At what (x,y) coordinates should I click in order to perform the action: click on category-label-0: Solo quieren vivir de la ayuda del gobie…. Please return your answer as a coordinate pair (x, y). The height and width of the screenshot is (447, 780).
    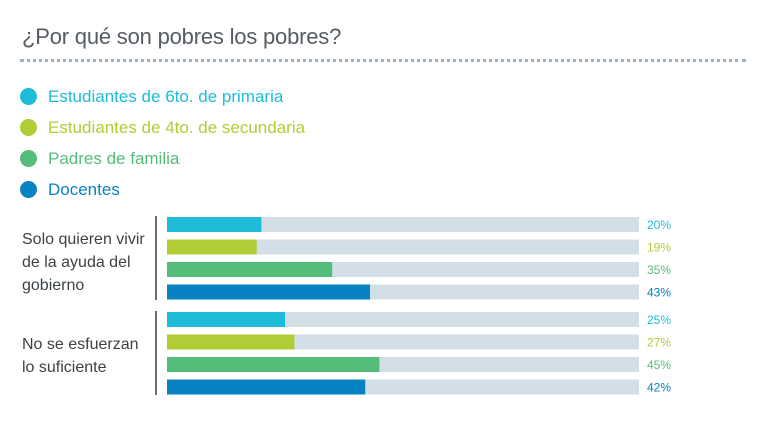
    Looking at the image, I should click on (83, 262).